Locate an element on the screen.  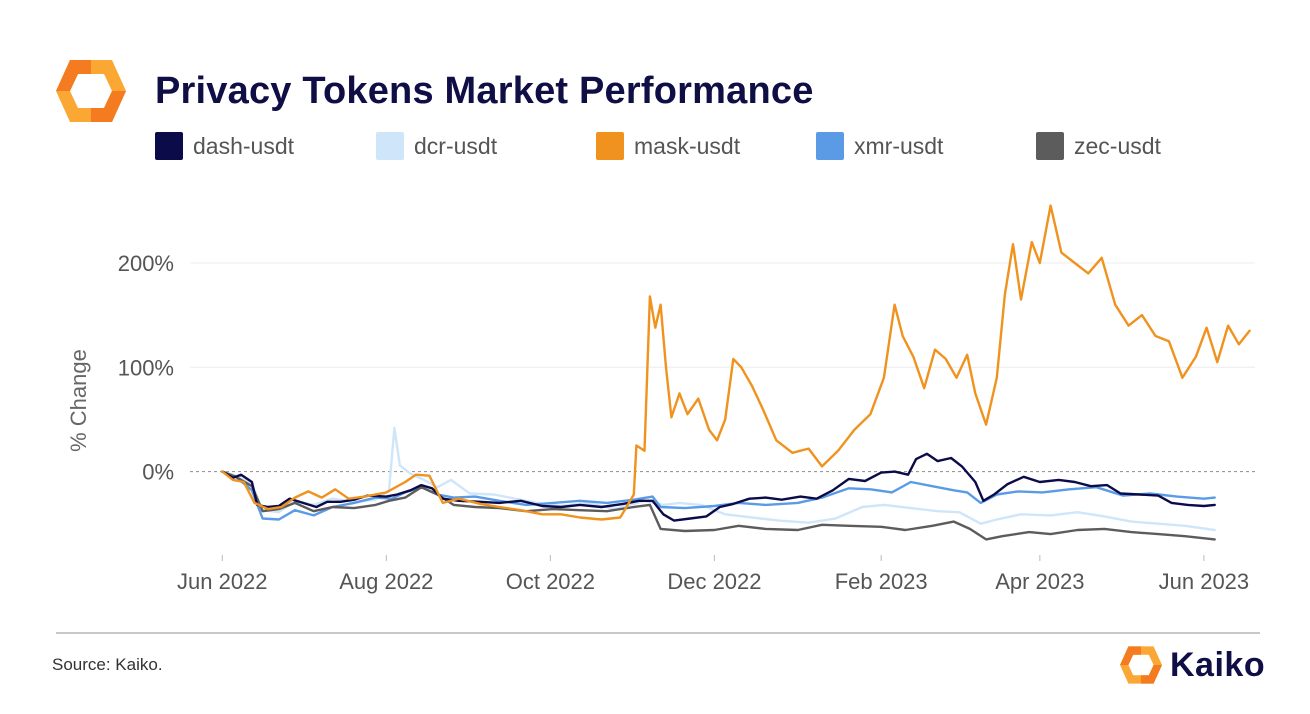
legend-label: xmr-usdt is located at coordinates (899, 145).